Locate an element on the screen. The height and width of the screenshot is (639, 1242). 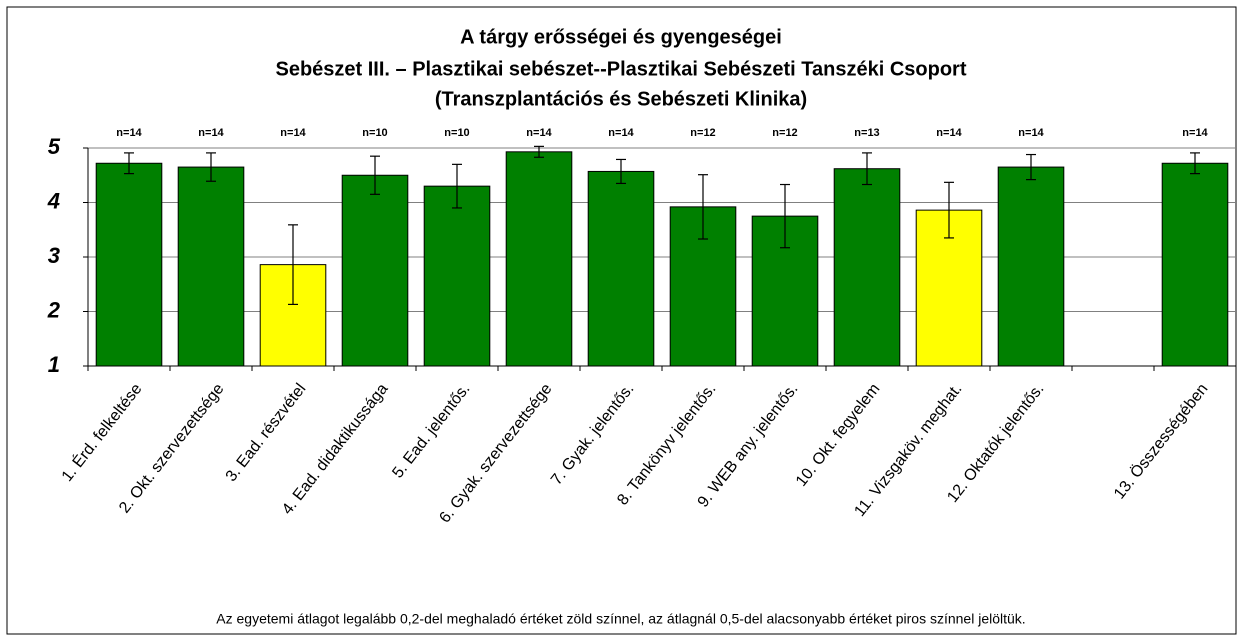
n-label: n=13 is located at coordinates (866, 133).